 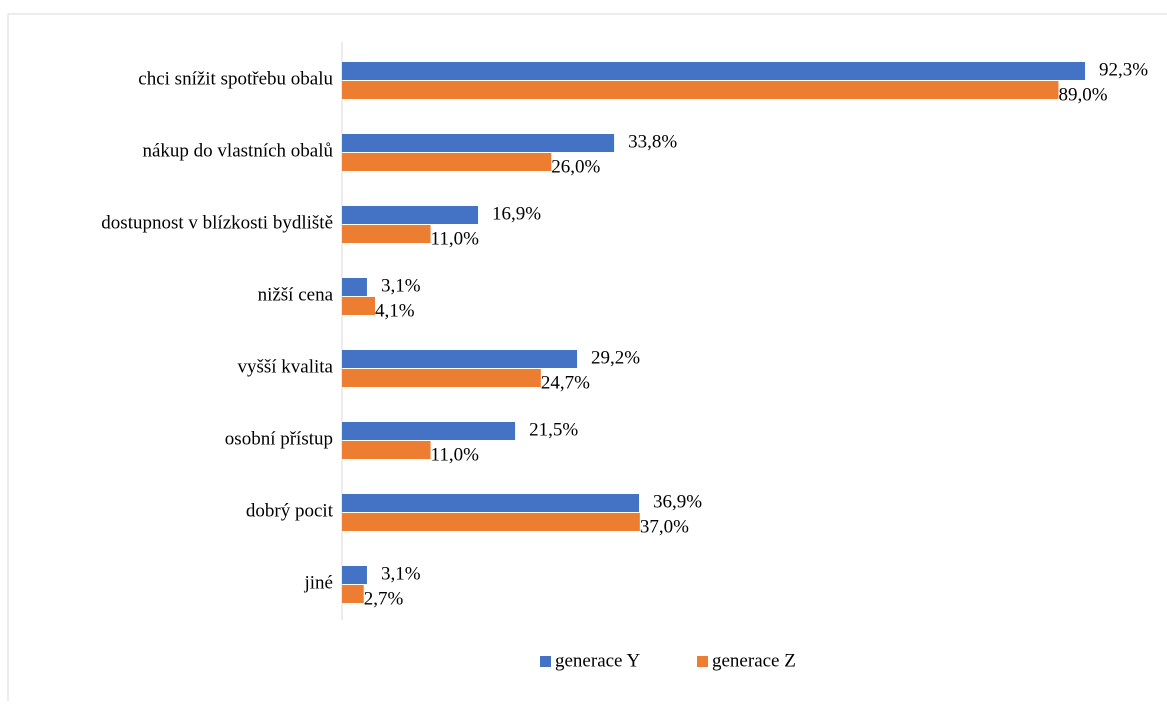 What do you see at coordinates (565, 382) in the screenshot?
I see `value-label: 24,7%` at bounding box center [565, 382].